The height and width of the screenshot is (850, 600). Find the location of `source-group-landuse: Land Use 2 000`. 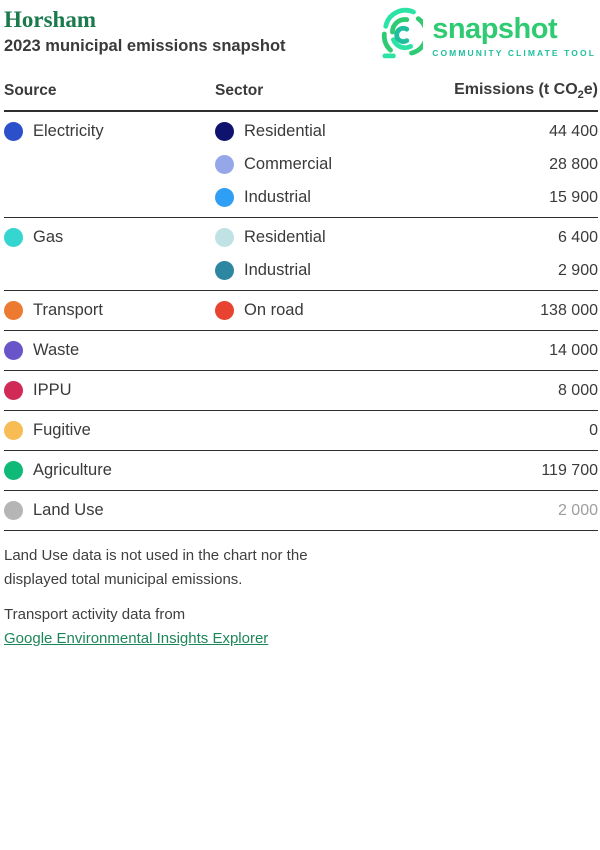

source-group-landuse: Land Use 2 000 is located at coordinates (301, 511).